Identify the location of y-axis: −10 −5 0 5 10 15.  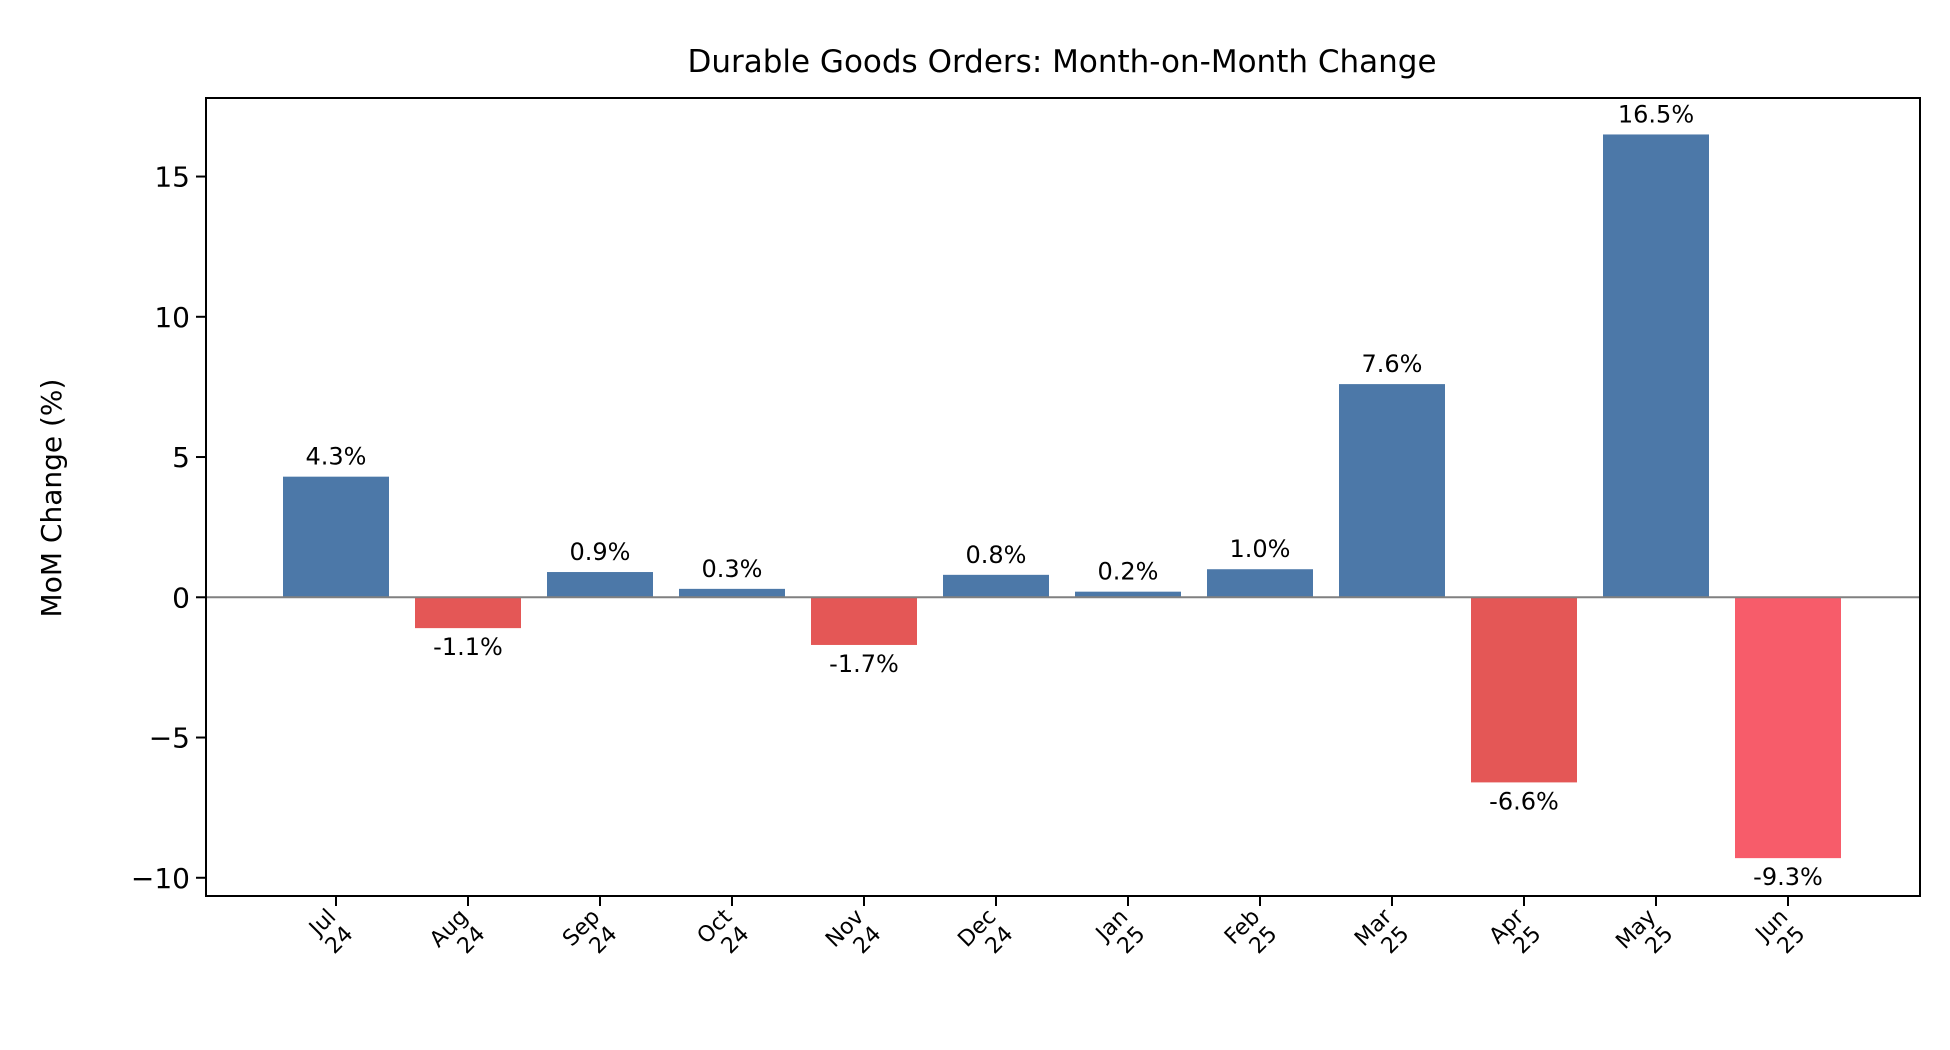
(168, 528).